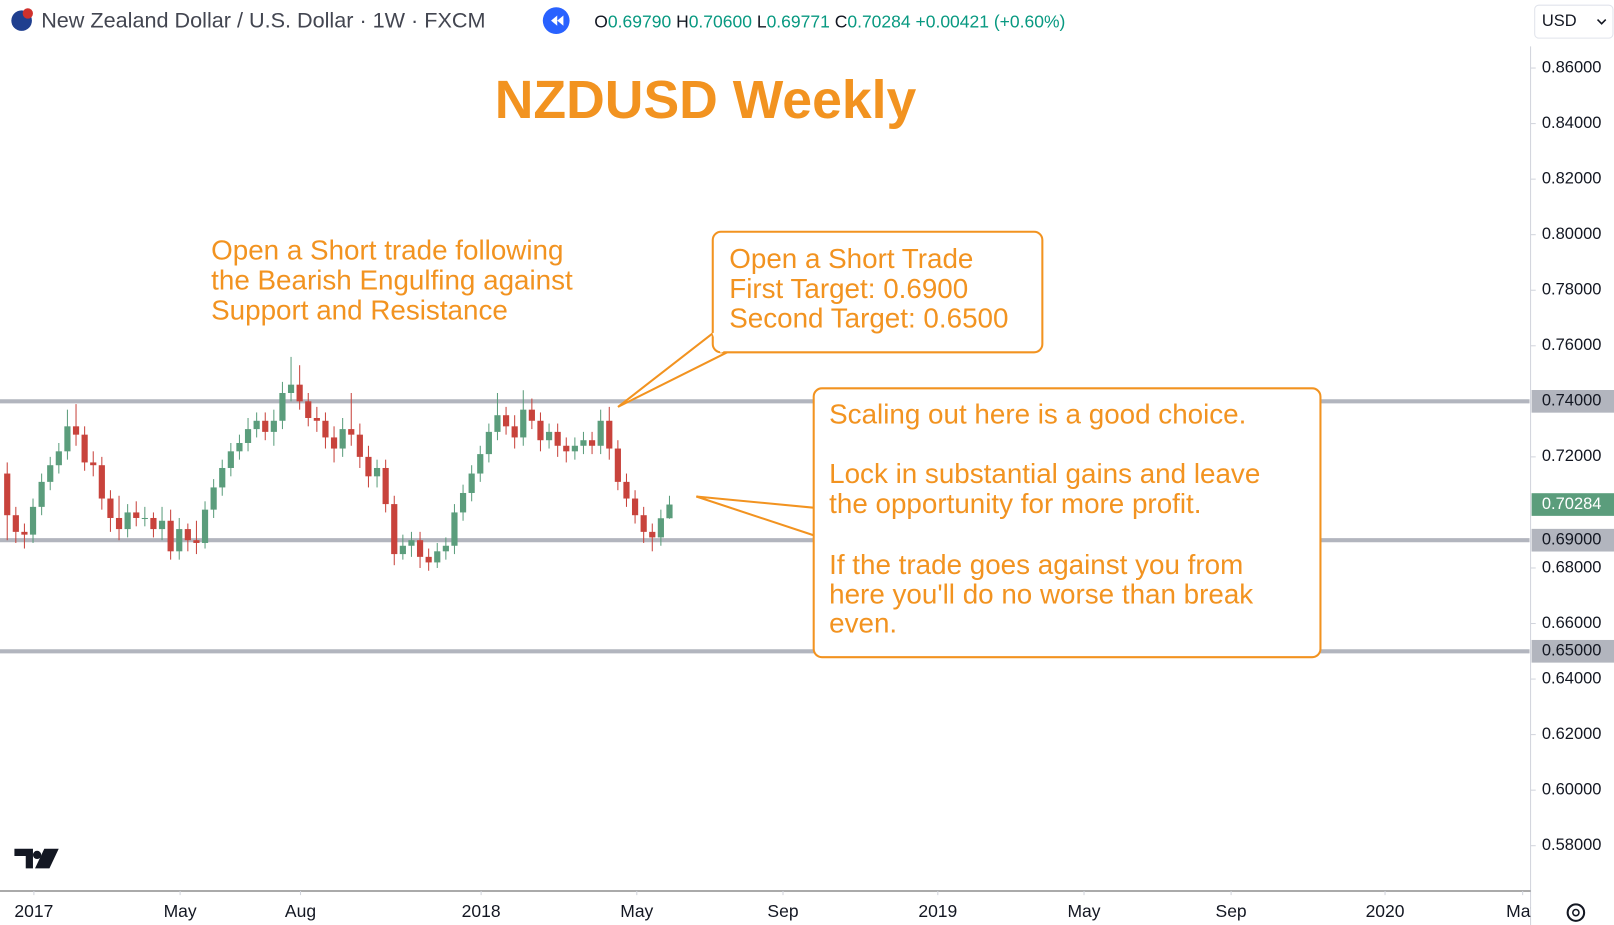 The height and width of the screenshot is (925, 1614). I want to click on ohlc-value: 0.70284, so click(879, 21).